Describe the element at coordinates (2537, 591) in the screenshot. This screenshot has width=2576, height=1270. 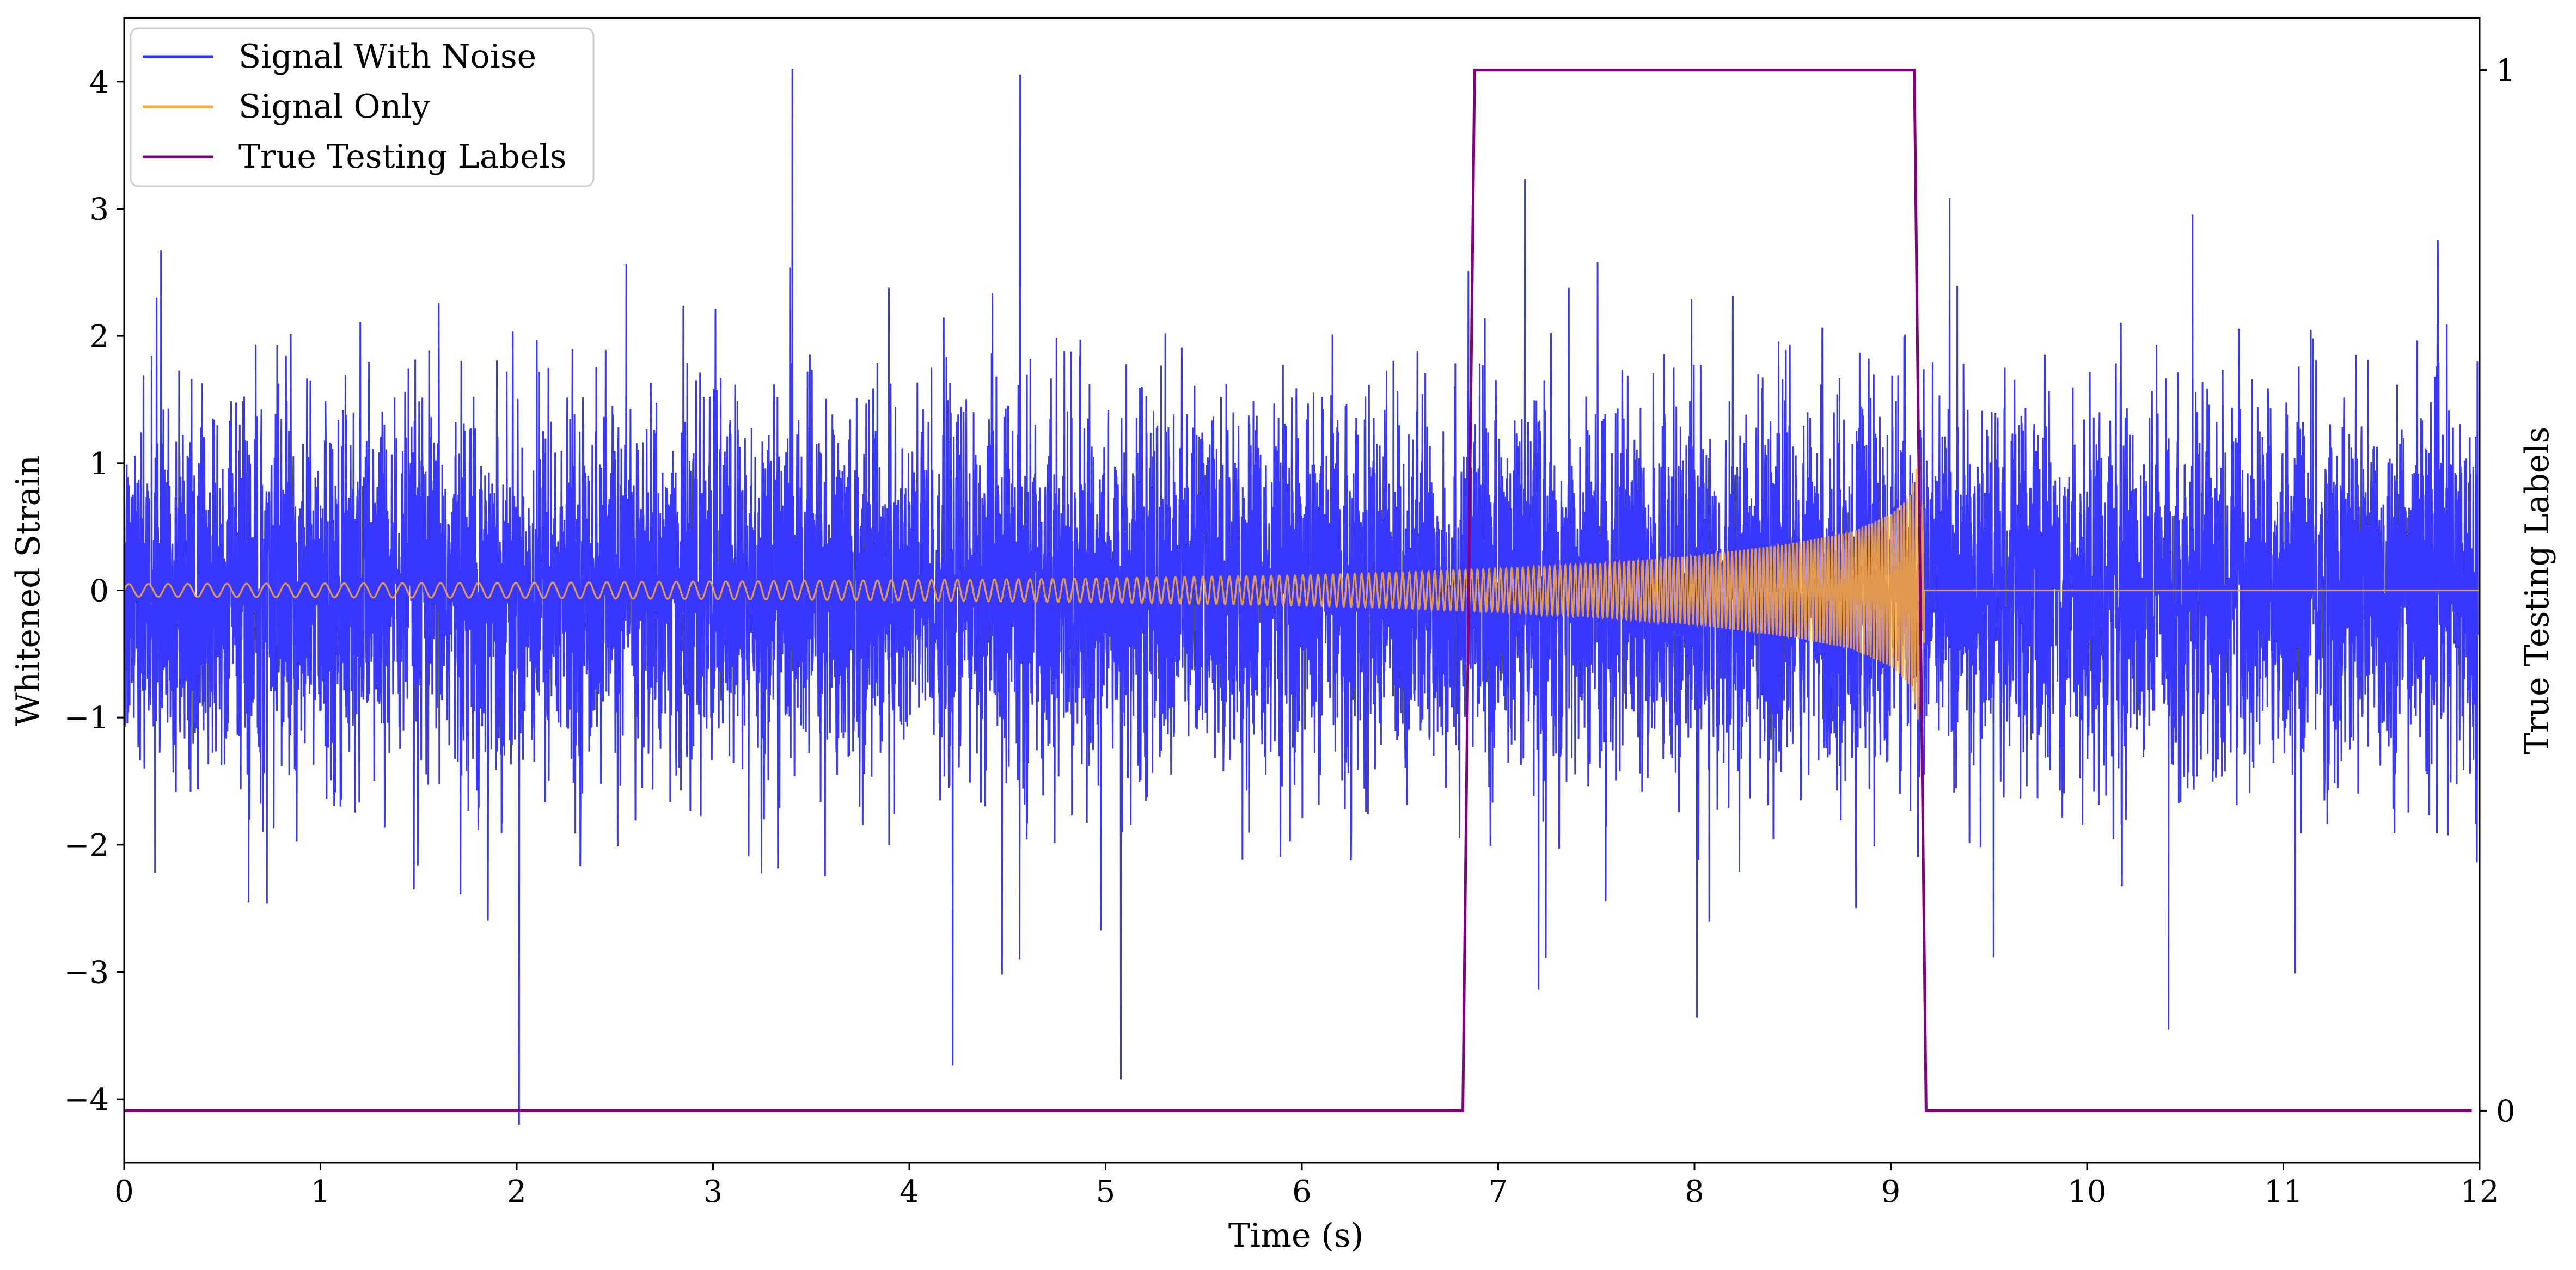
I see `y2-axis-label: True Testing Labels` at that location.